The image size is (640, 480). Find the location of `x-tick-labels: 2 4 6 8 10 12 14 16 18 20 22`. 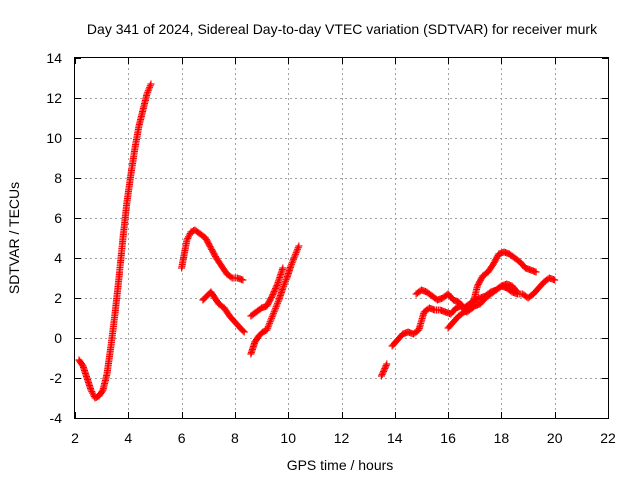

x-tick-labels: 2 4 6 8 10 12 14 16 18 20 22 is located at coordinates (343, 438).